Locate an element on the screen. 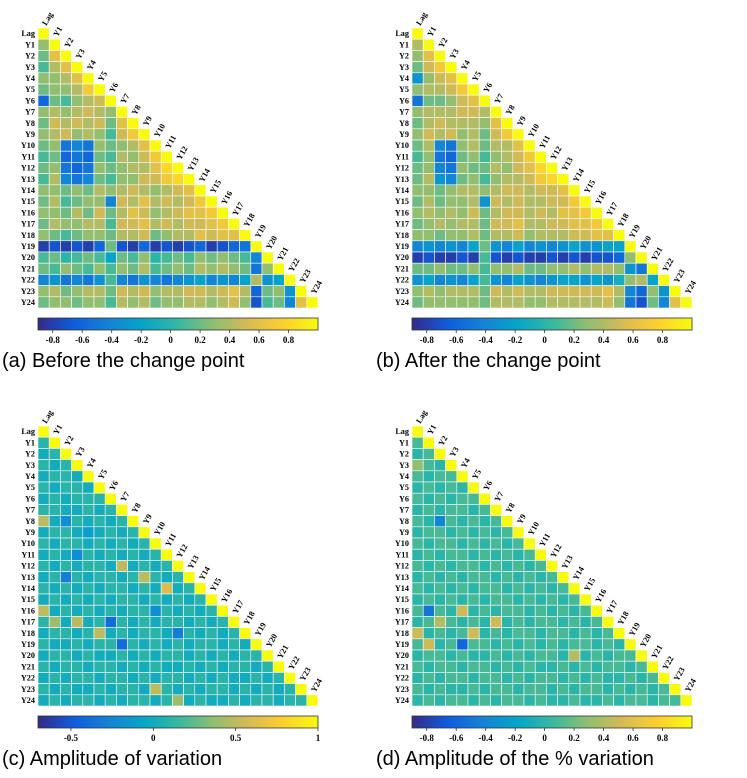 The width and height of the screenshot is (747, 778). colorbar-tick-label: -0.5 is located at coordinates (71, 738).